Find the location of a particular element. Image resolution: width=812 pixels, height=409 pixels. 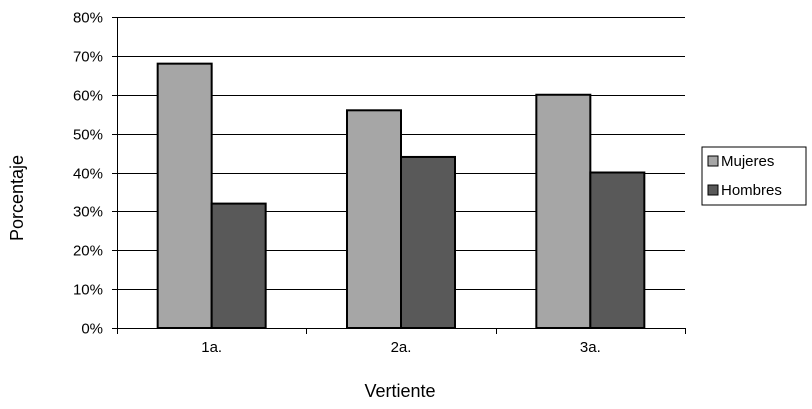

legend: Mujeres Hombres is located at coordinates (754, 176).